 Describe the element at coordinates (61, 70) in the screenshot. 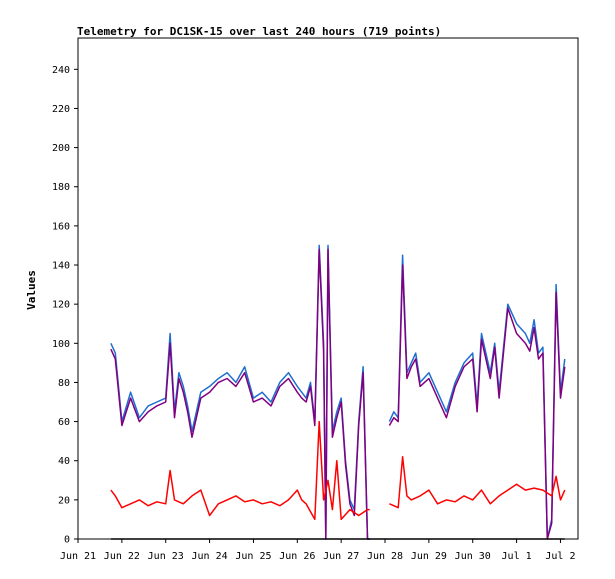

I see `y-tick-label: 240` at that location.